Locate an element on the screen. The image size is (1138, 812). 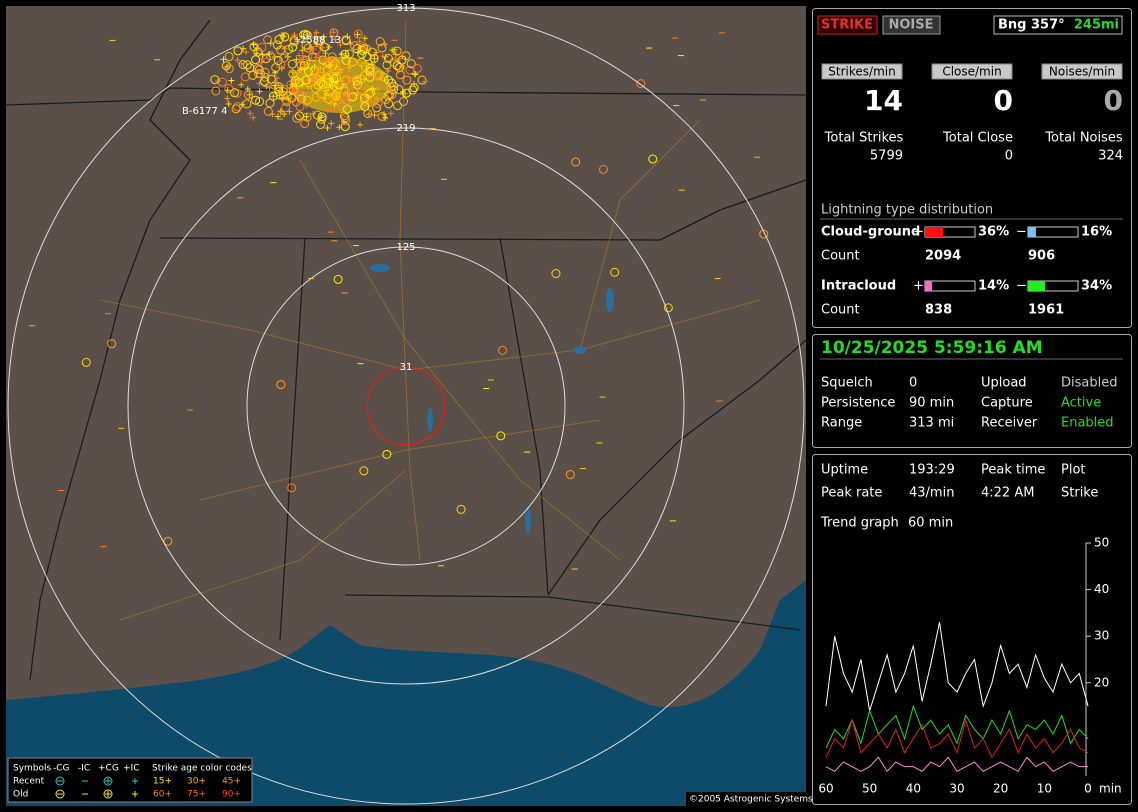
strike-button is located at coordinates (847, 25).